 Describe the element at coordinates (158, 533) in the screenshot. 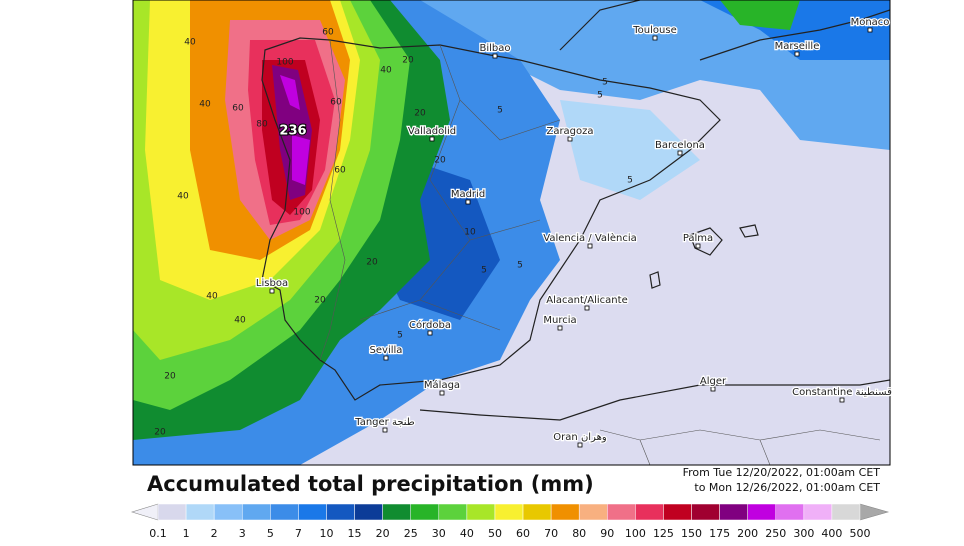

I see `legend-label: 0.1` at that location.